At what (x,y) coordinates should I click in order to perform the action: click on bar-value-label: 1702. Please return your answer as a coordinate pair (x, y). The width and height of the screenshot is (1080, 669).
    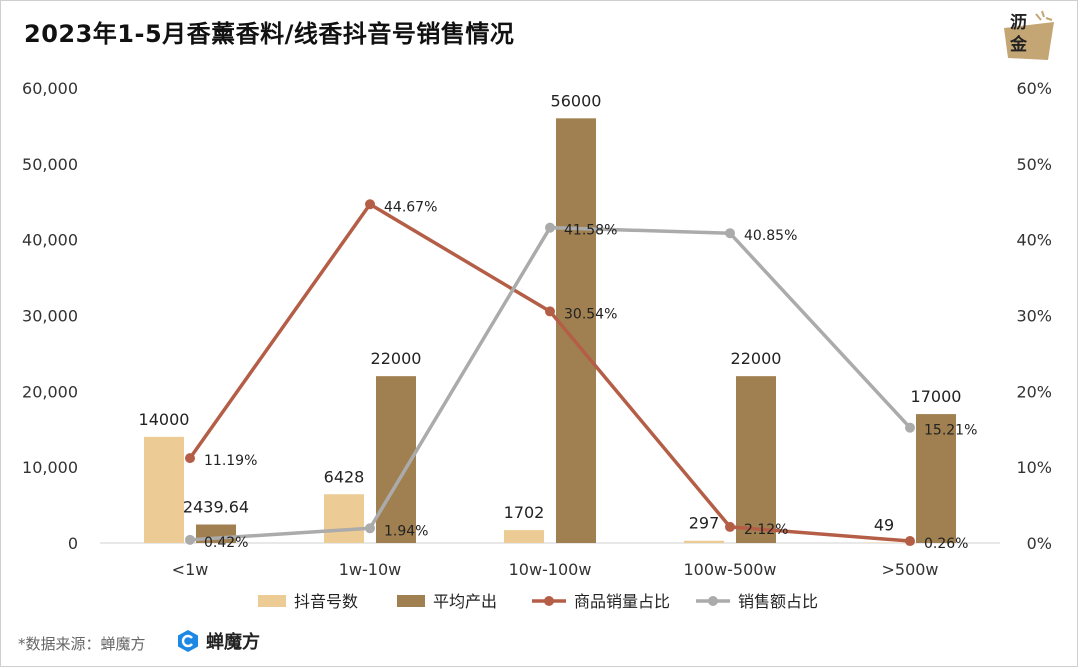
    Looking at the image, I should click on (524, 512).